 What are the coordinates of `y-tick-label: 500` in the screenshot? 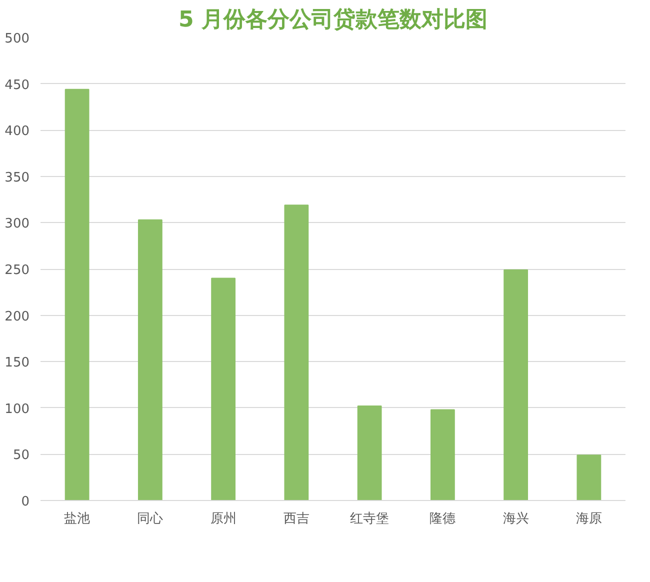 It's located at (17, 39).